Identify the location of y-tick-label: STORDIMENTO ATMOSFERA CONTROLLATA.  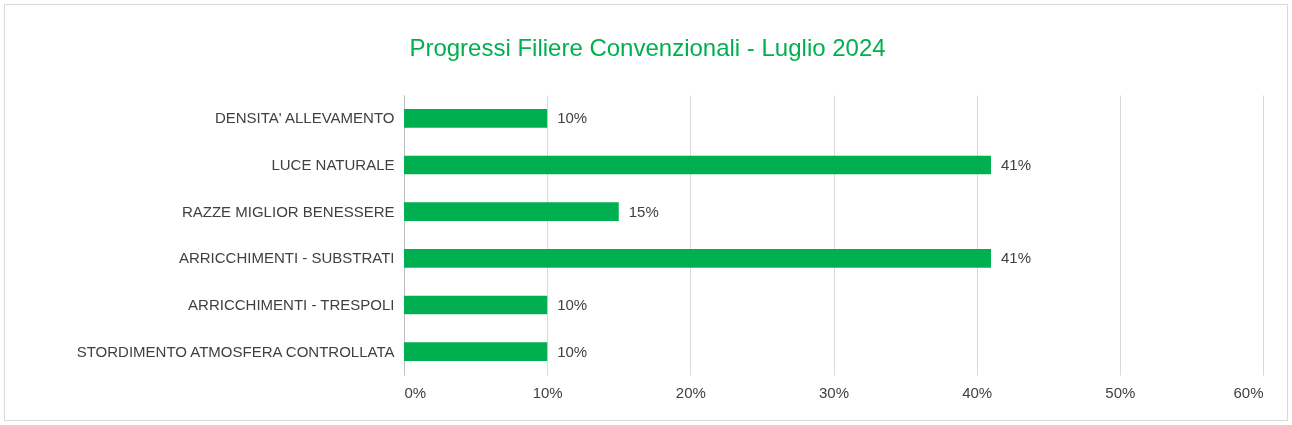
(235, 351).